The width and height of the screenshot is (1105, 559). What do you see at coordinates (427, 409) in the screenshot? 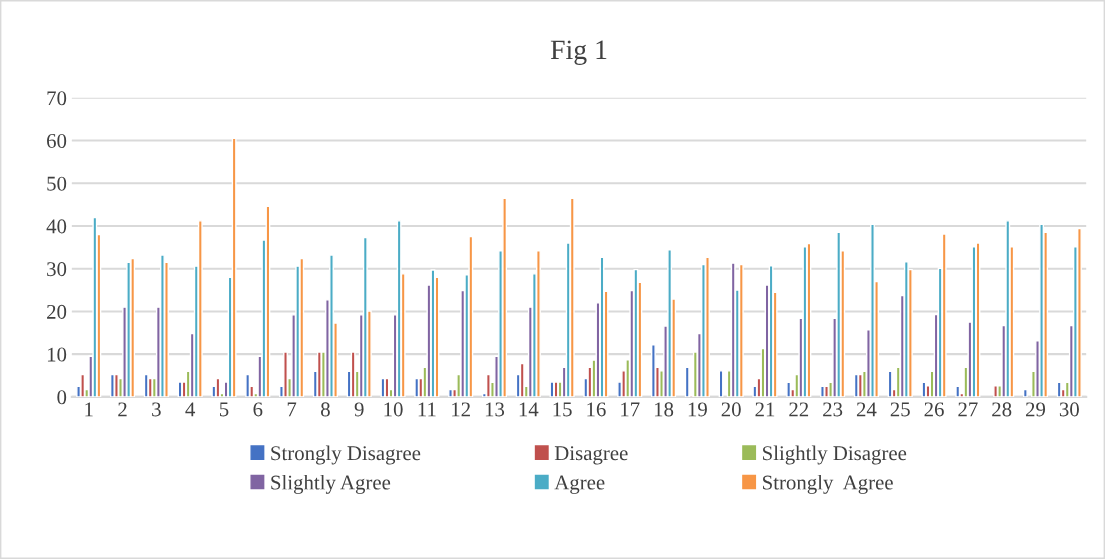
I see `x-tick-label: 11` at bounding box center [427, 409].